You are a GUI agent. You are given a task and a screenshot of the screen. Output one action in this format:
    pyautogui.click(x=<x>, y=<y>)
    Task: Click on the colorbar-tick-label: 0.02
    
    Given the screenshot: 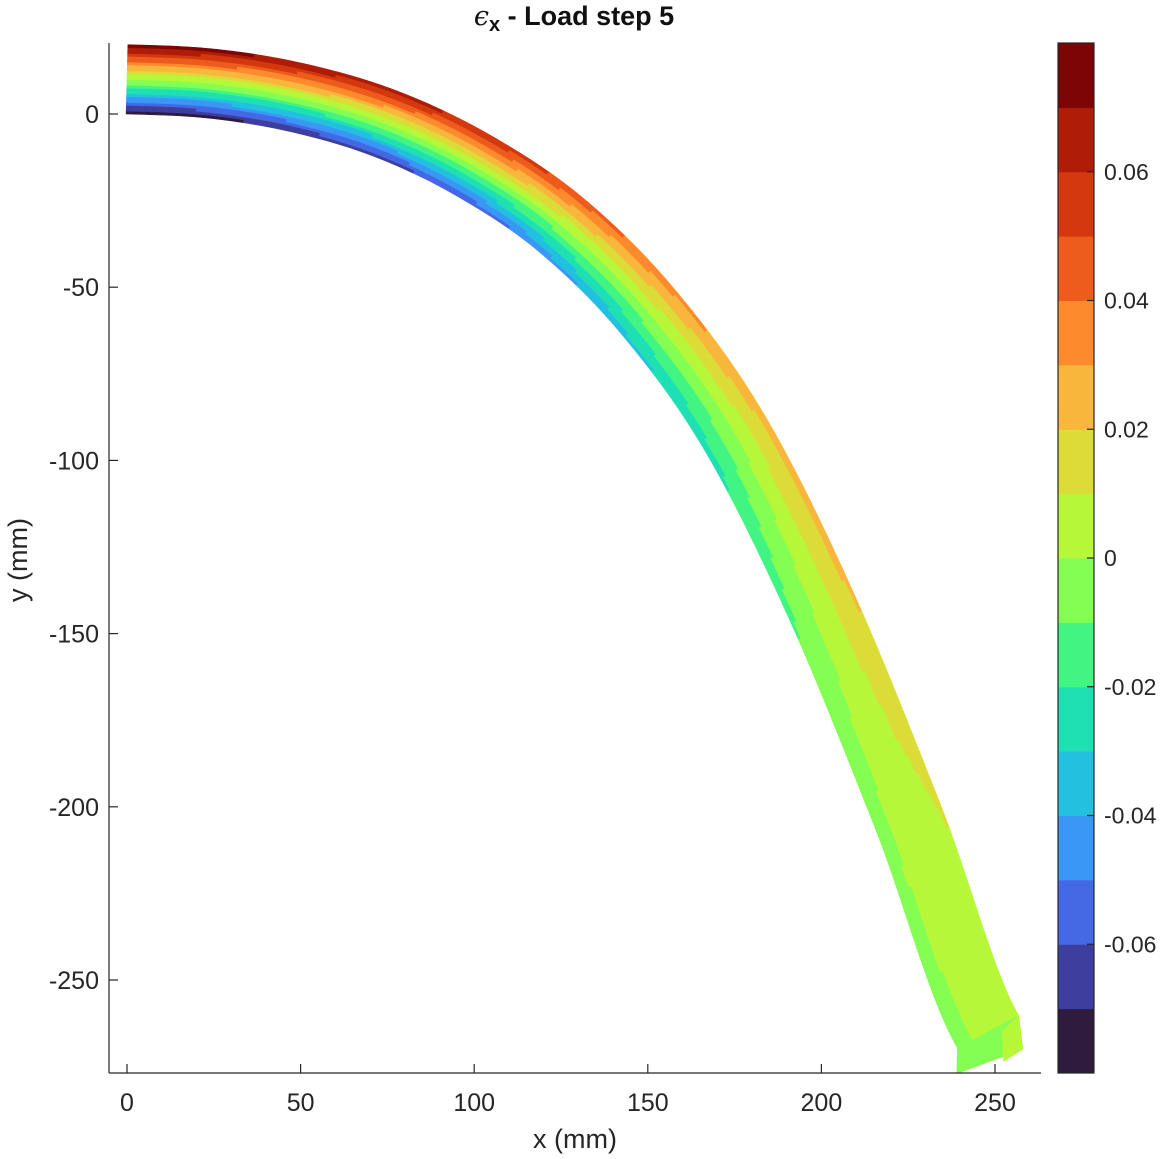 What is the action you would take?
    pyautogui.click(x=1126, y=429)
    